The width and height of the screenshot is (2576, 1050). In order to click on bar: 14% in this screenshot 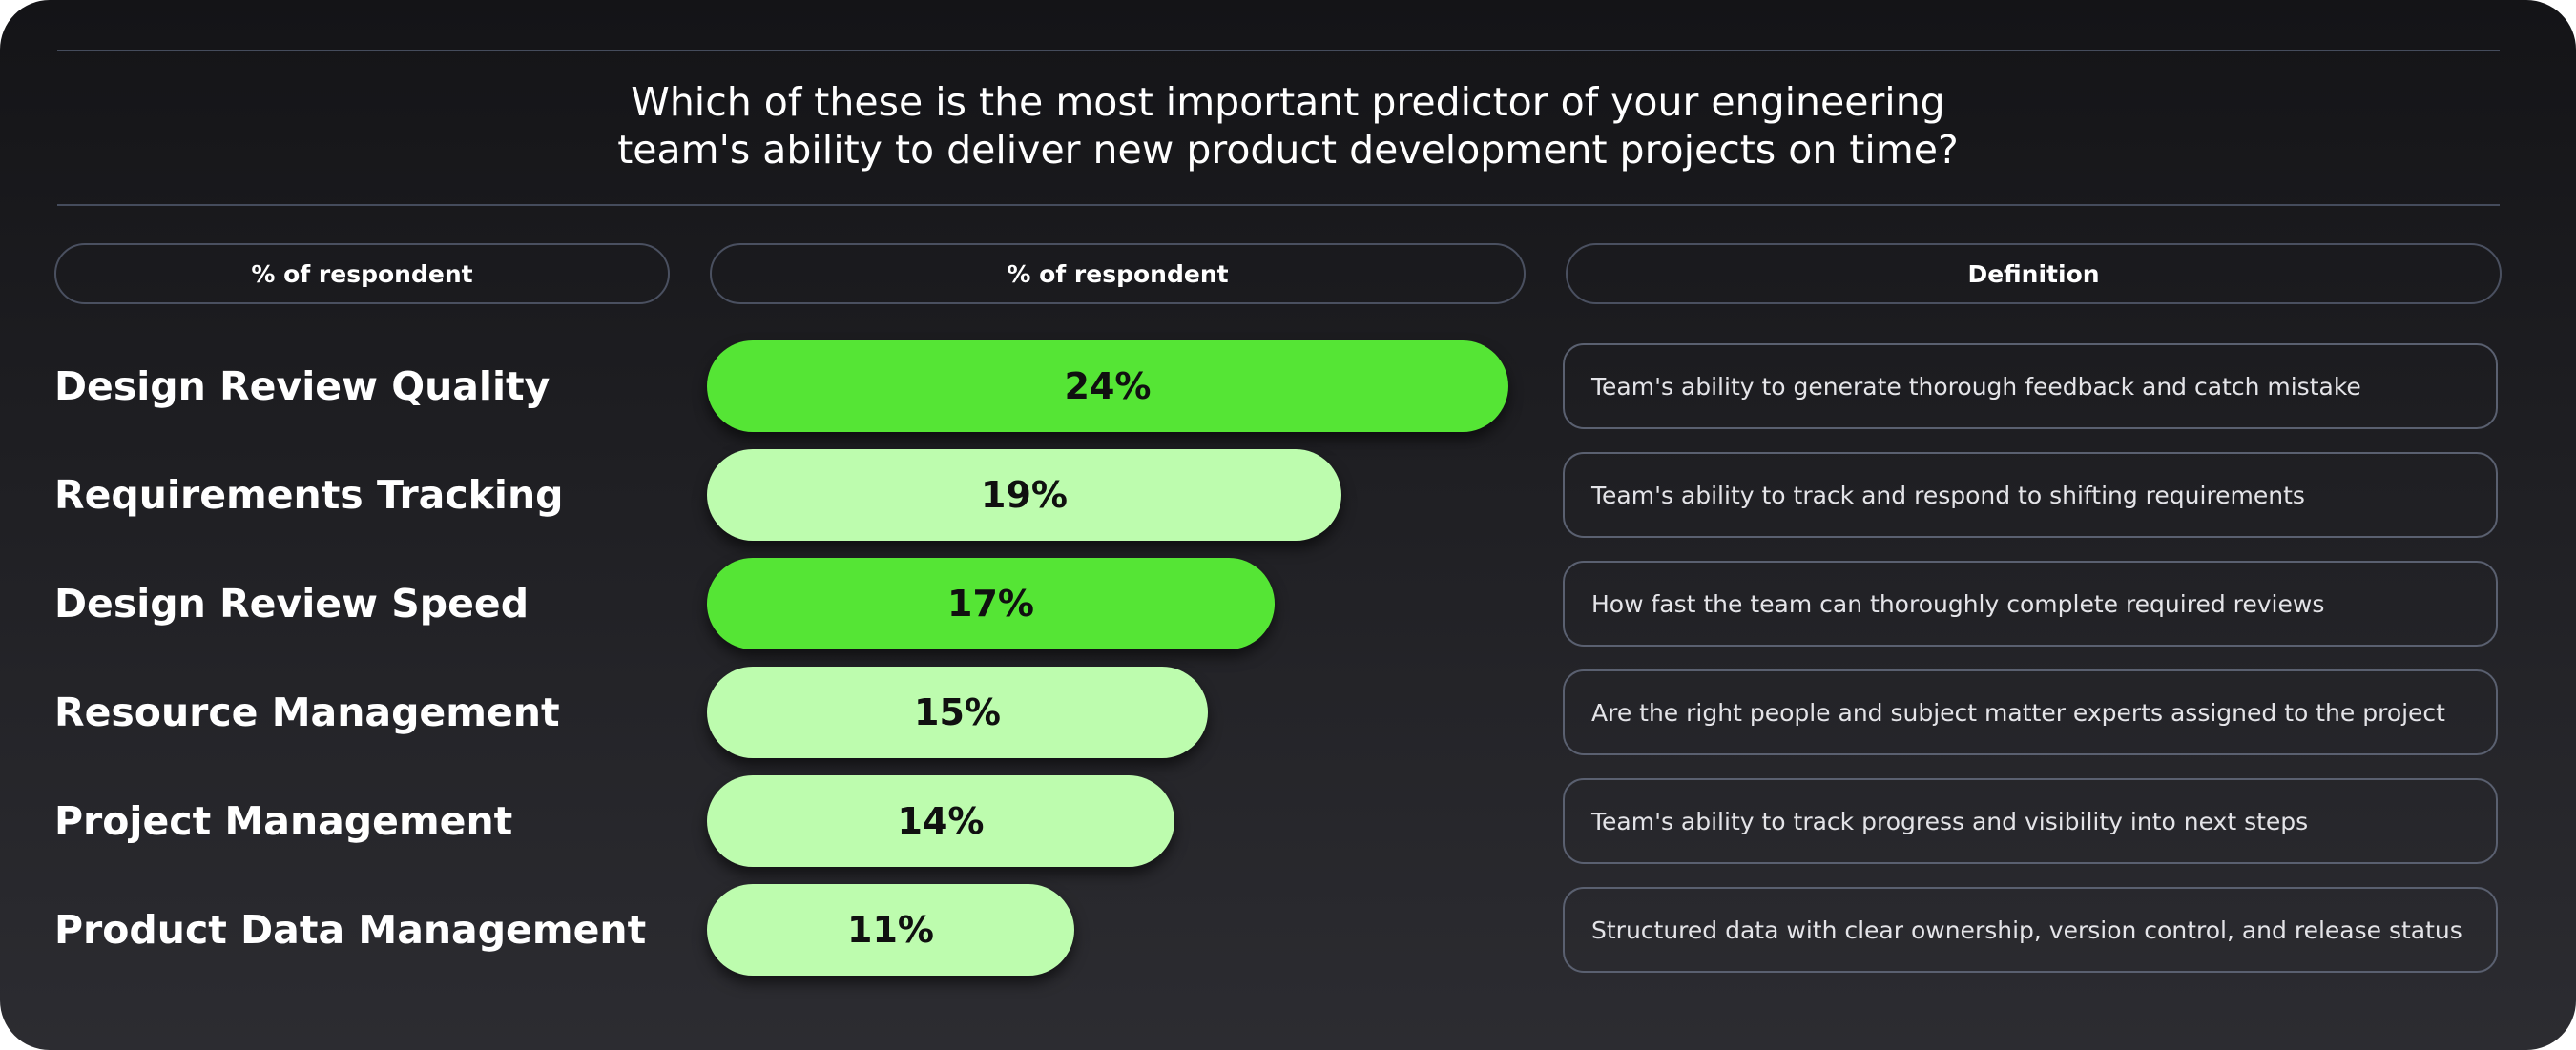, I will do `click(940, 821)`.